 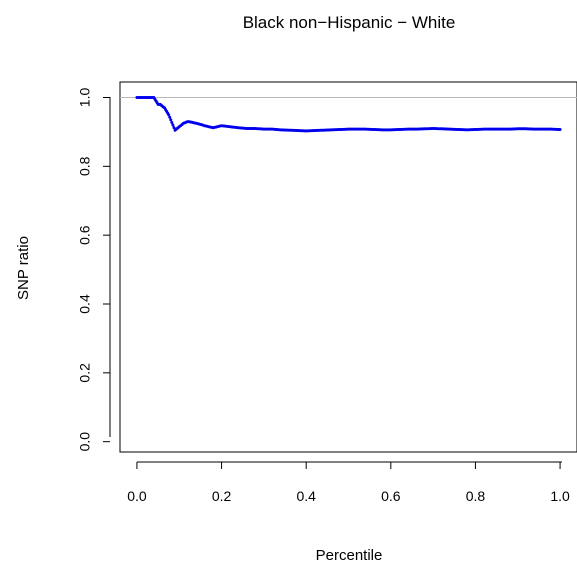 I want to click on x-tick-label: 0.6, so click(x=391, y=496).